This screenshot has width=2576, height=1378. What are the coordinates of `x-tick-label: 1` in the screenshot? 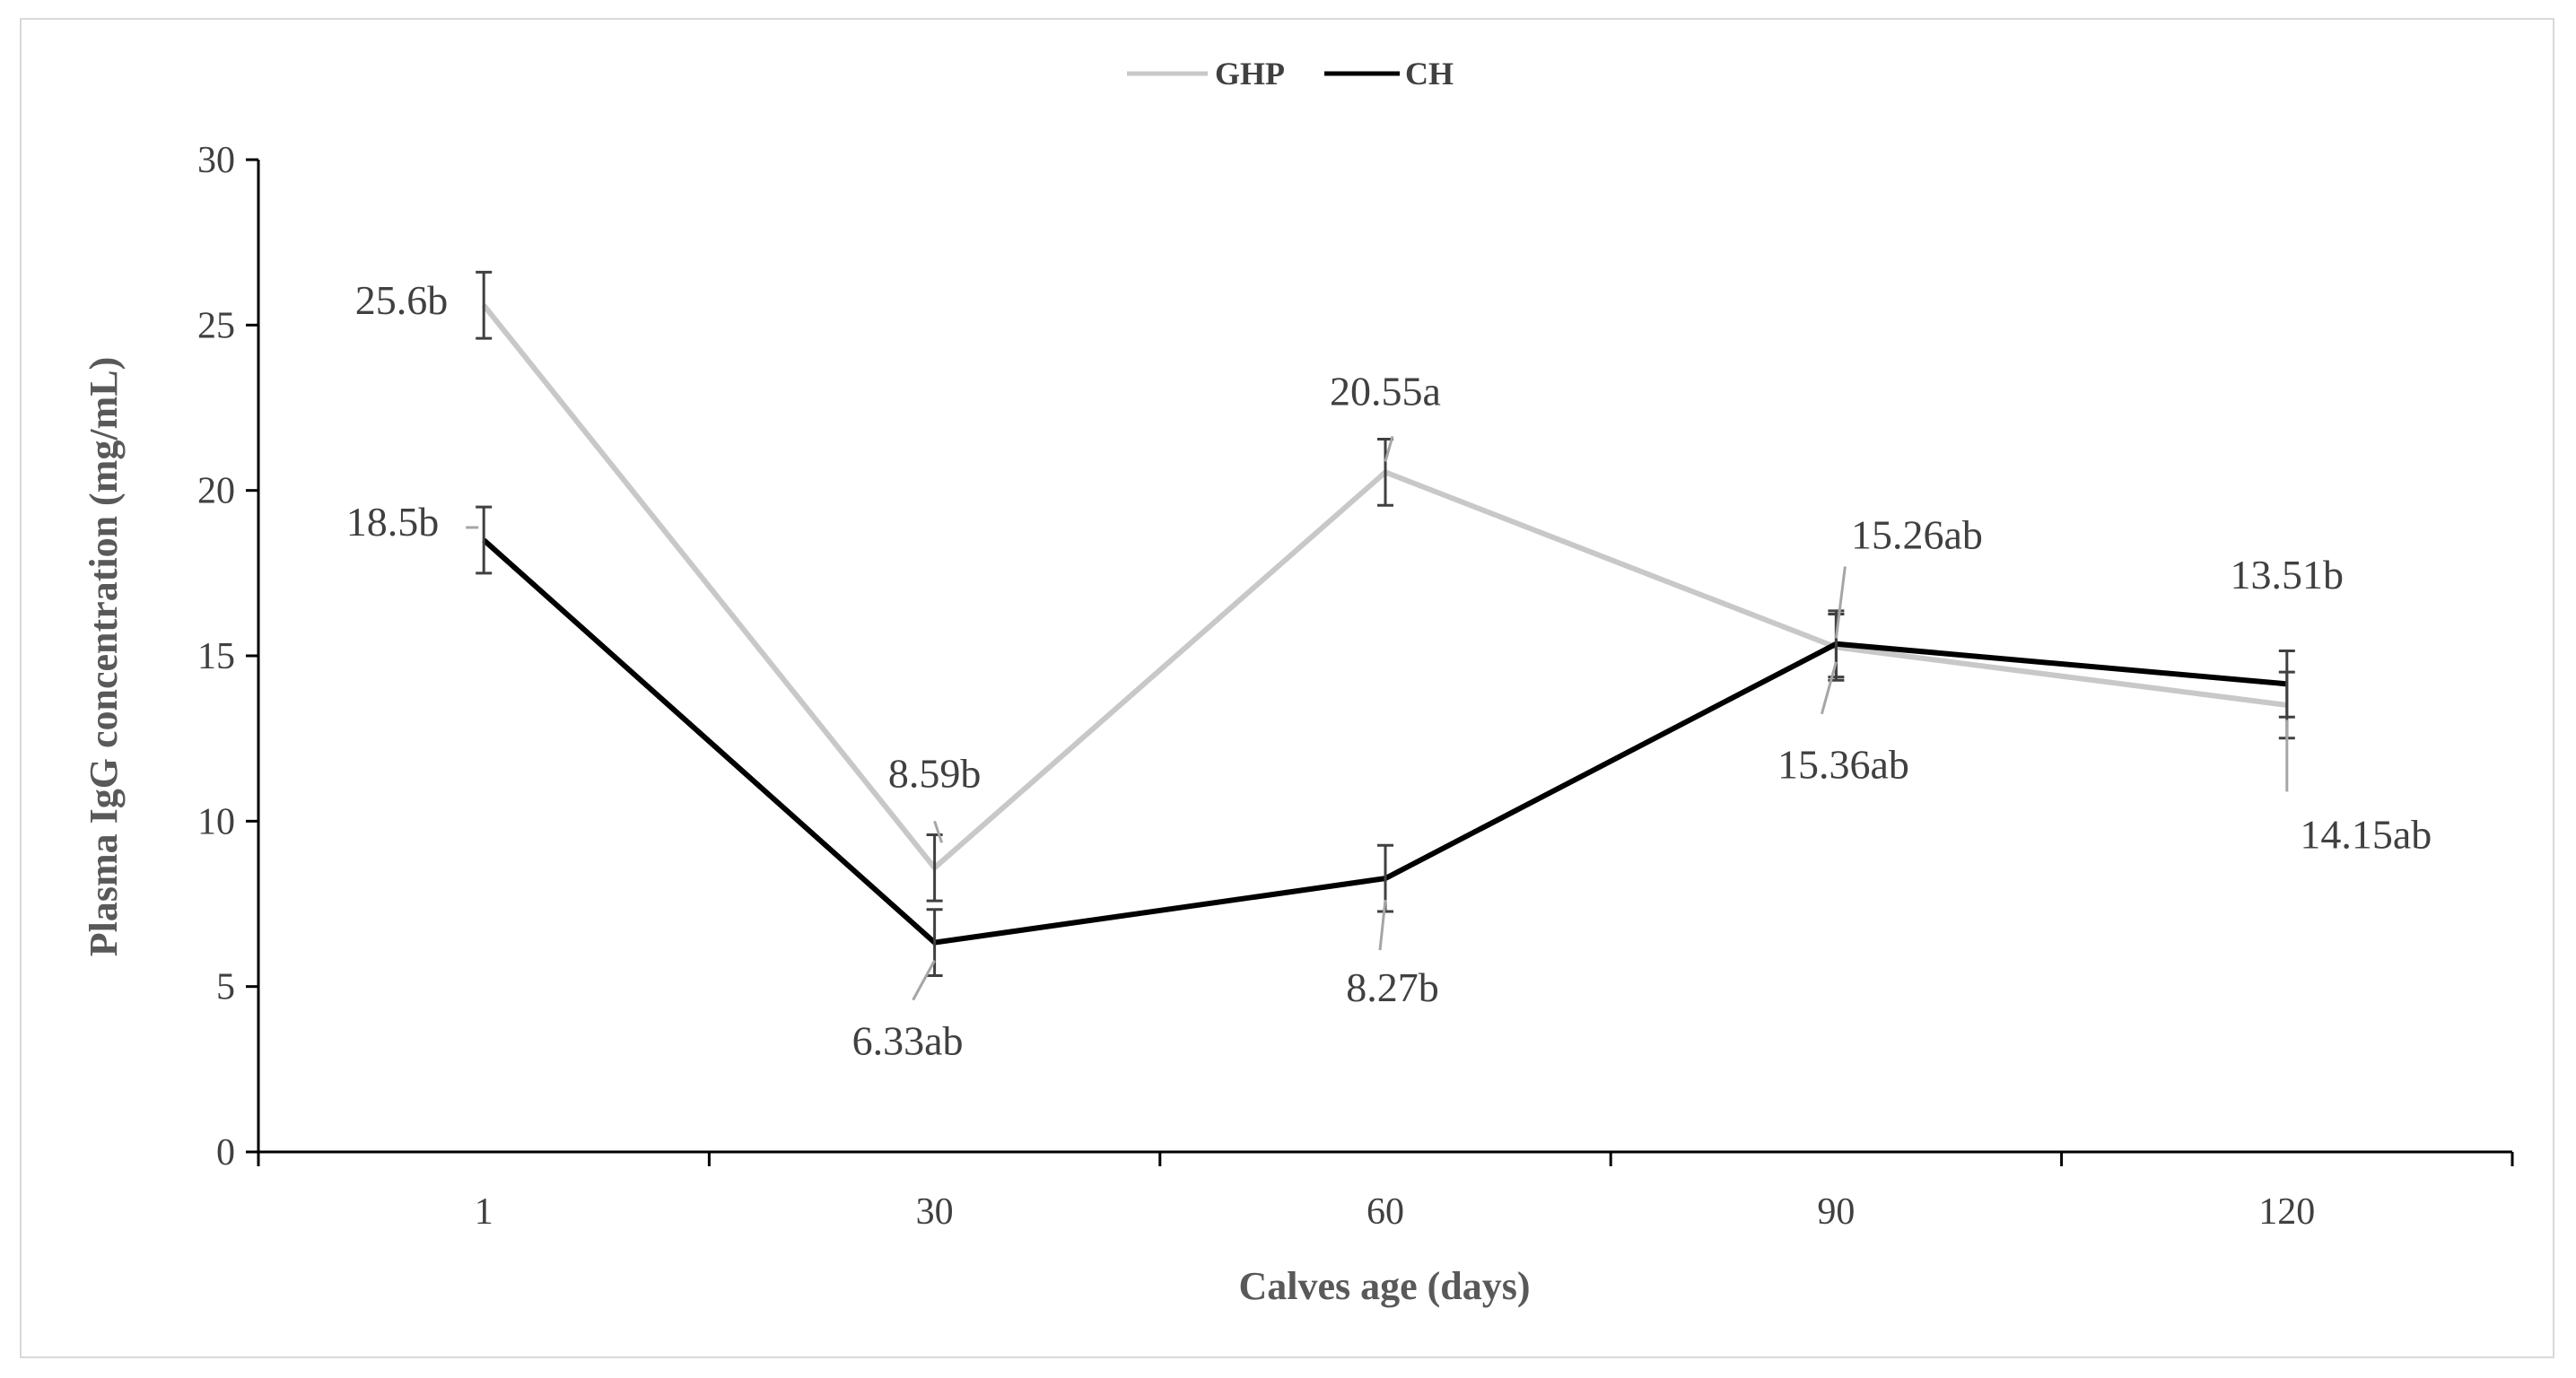 It's located at (484, 1212).